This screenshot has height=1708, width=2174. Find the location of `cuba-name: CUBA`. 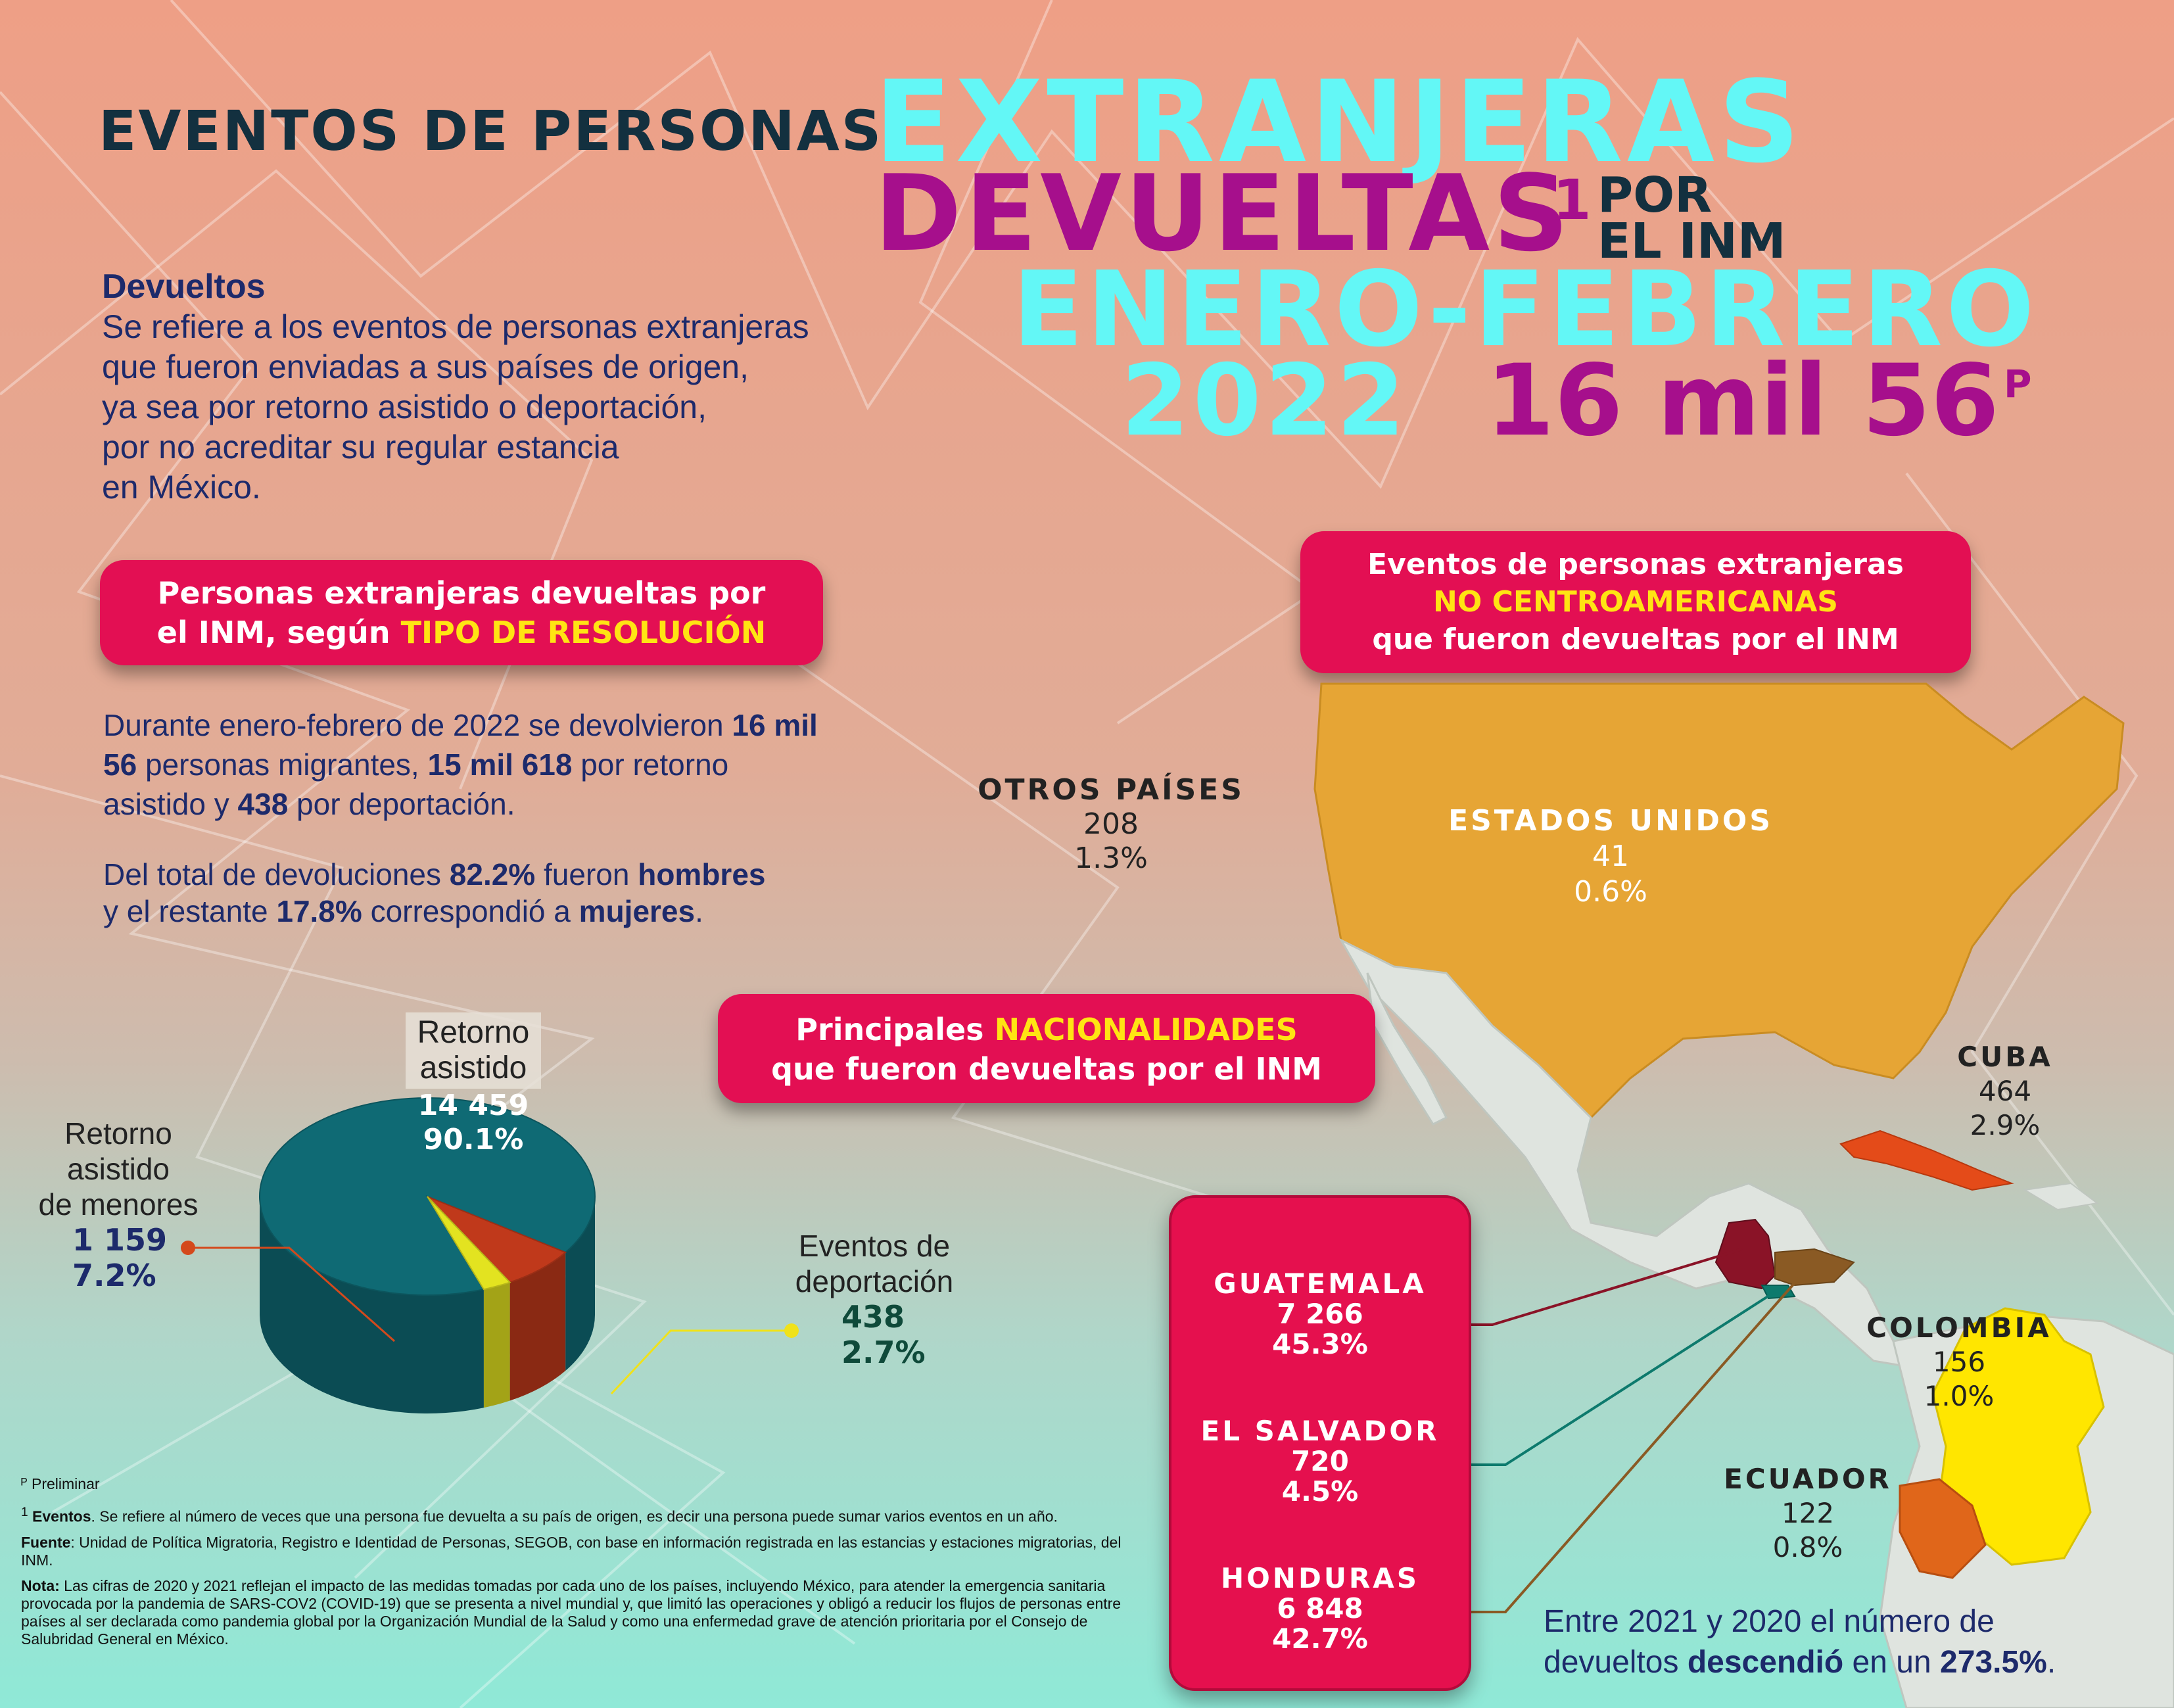

cuba-name: CUBA is located at coordinates (2005, 1057).